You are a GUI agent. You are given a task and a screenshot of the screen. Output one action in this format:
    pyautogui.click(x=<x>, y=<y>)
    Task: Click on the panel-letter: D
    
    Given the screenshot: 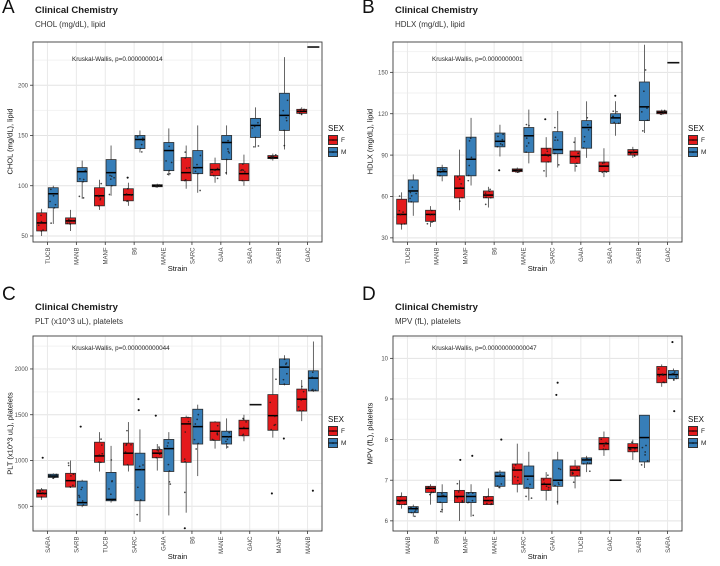 What is the action you would take?
    pyautogui.click(x=369, y=294)
    